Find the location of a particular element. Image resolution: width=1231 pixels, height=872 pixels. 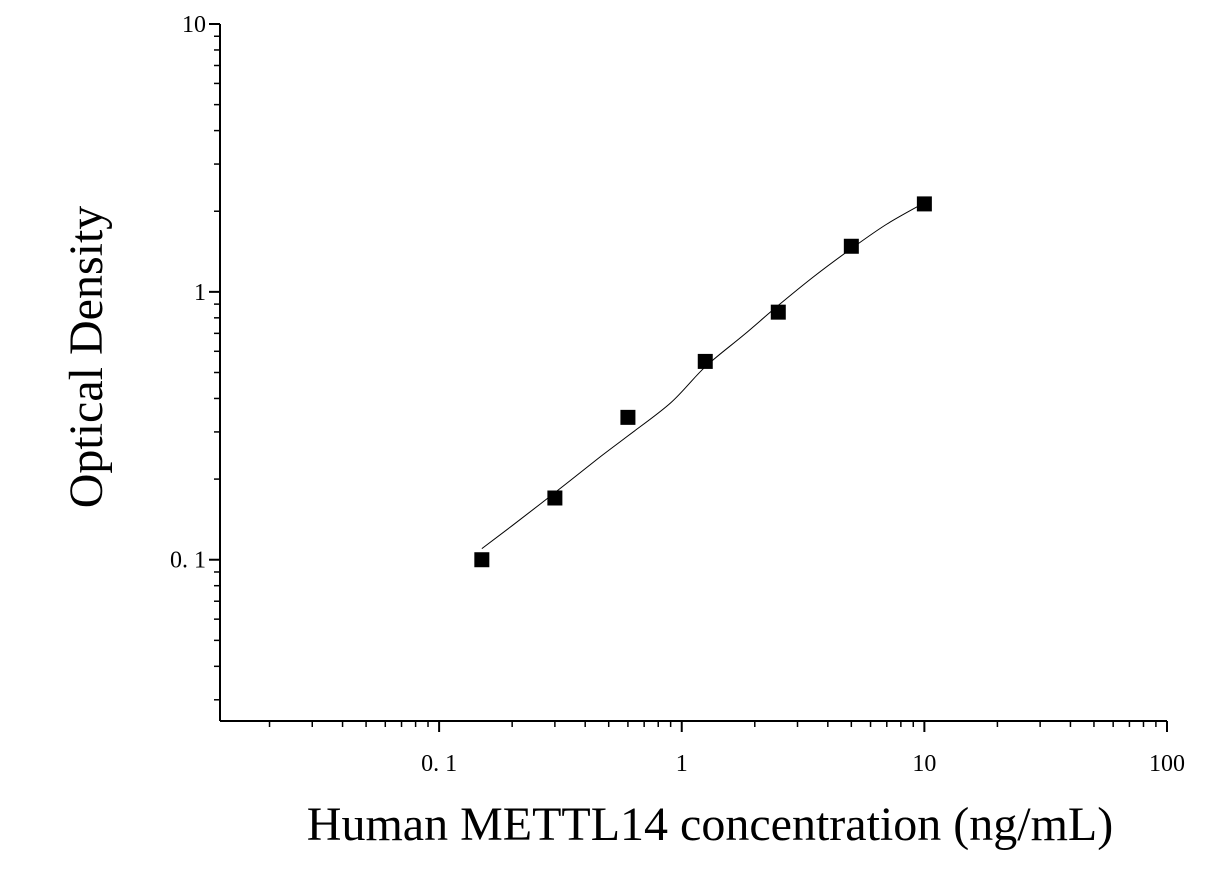

y-tick-label: 1 is located at coordinates (200, 293).